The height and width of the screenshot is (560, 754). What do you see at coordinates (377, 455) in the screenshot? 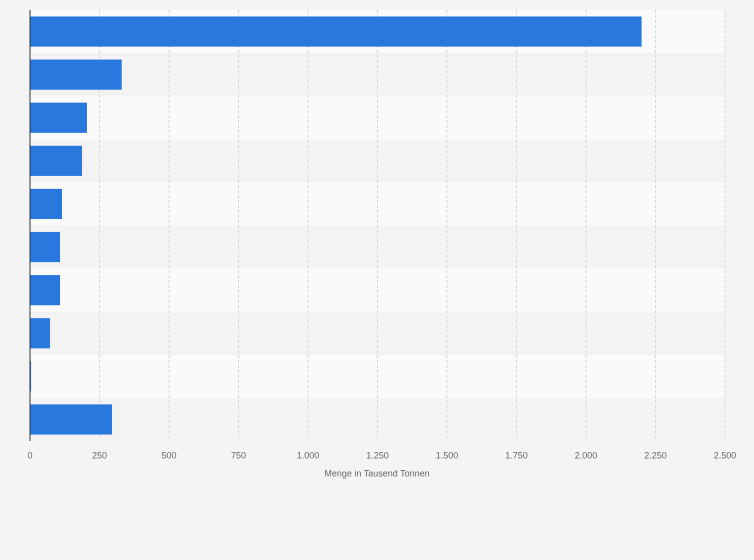
I see `x-tick-label: 1.250` at bounding box center [377, 455].